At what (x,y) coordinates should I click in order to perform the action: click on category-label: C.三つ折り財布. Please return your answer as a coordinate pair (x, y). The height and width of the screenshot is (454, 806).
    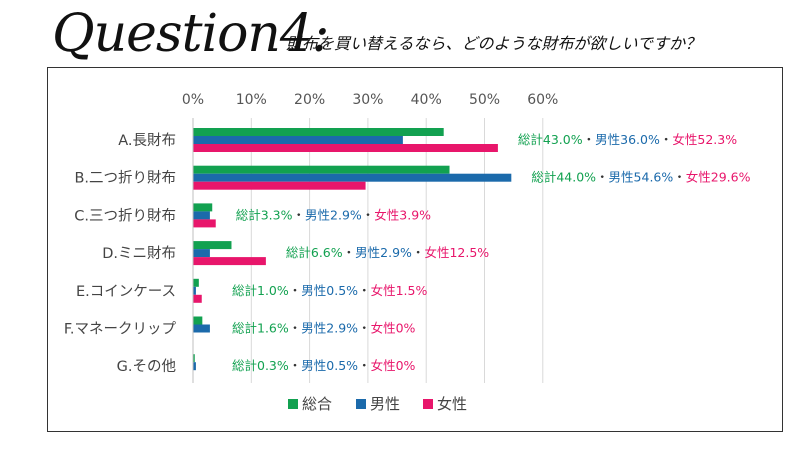
    Looking at the image, I should click on (125, 215).